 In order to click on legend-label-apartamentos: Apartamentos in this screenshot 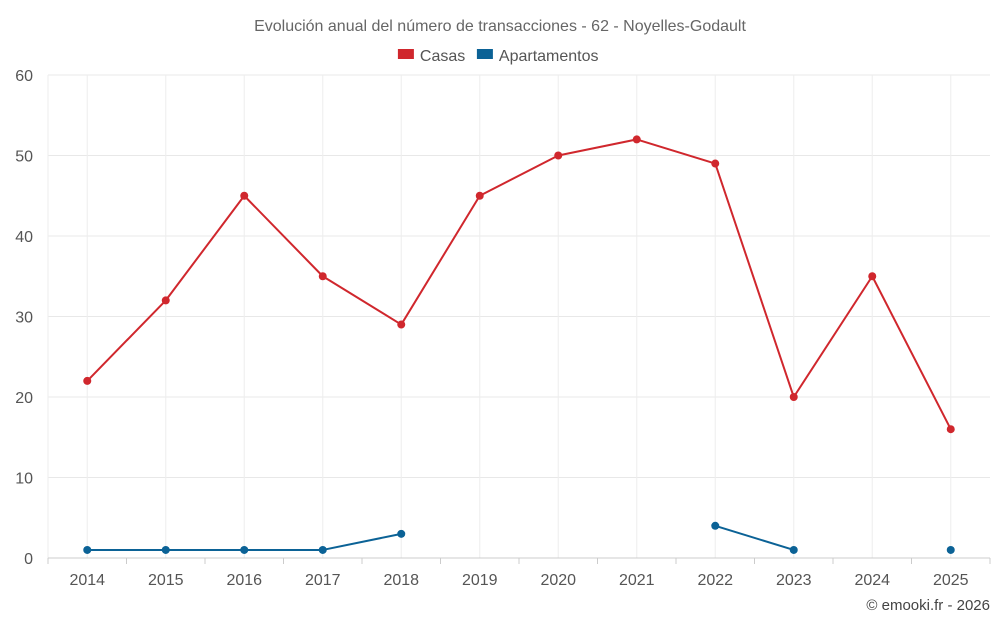, I will do `click(549, 56)`.